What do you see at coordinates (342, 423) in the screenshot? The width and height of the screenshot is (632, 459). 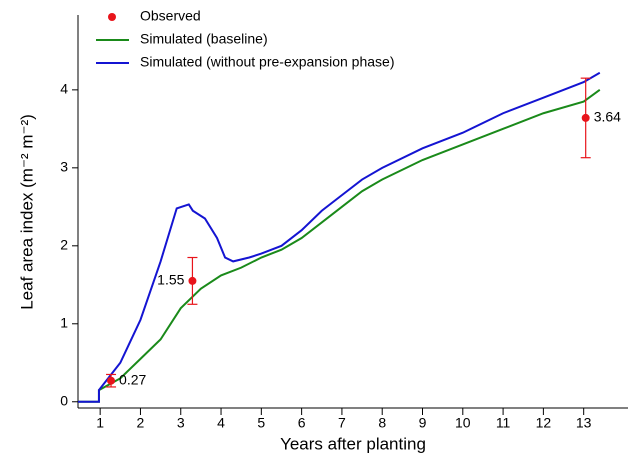 I see `x-tick-label: 7` at bounding box center [342, 423].